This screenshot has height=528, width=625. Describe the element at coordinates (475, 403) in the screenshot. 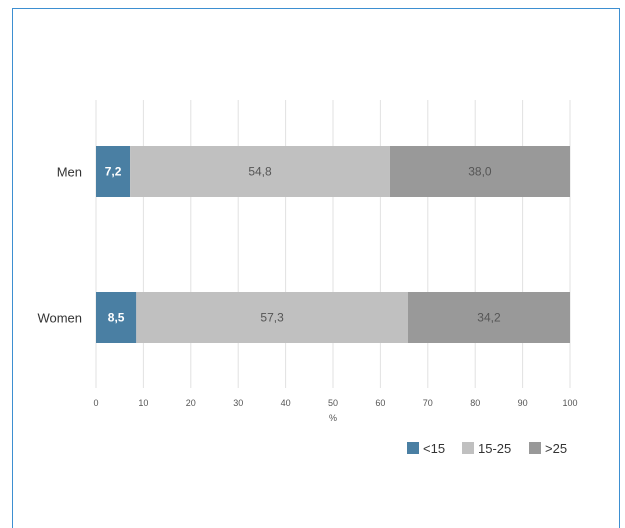

I see `x-tick-label: 80` at that location.